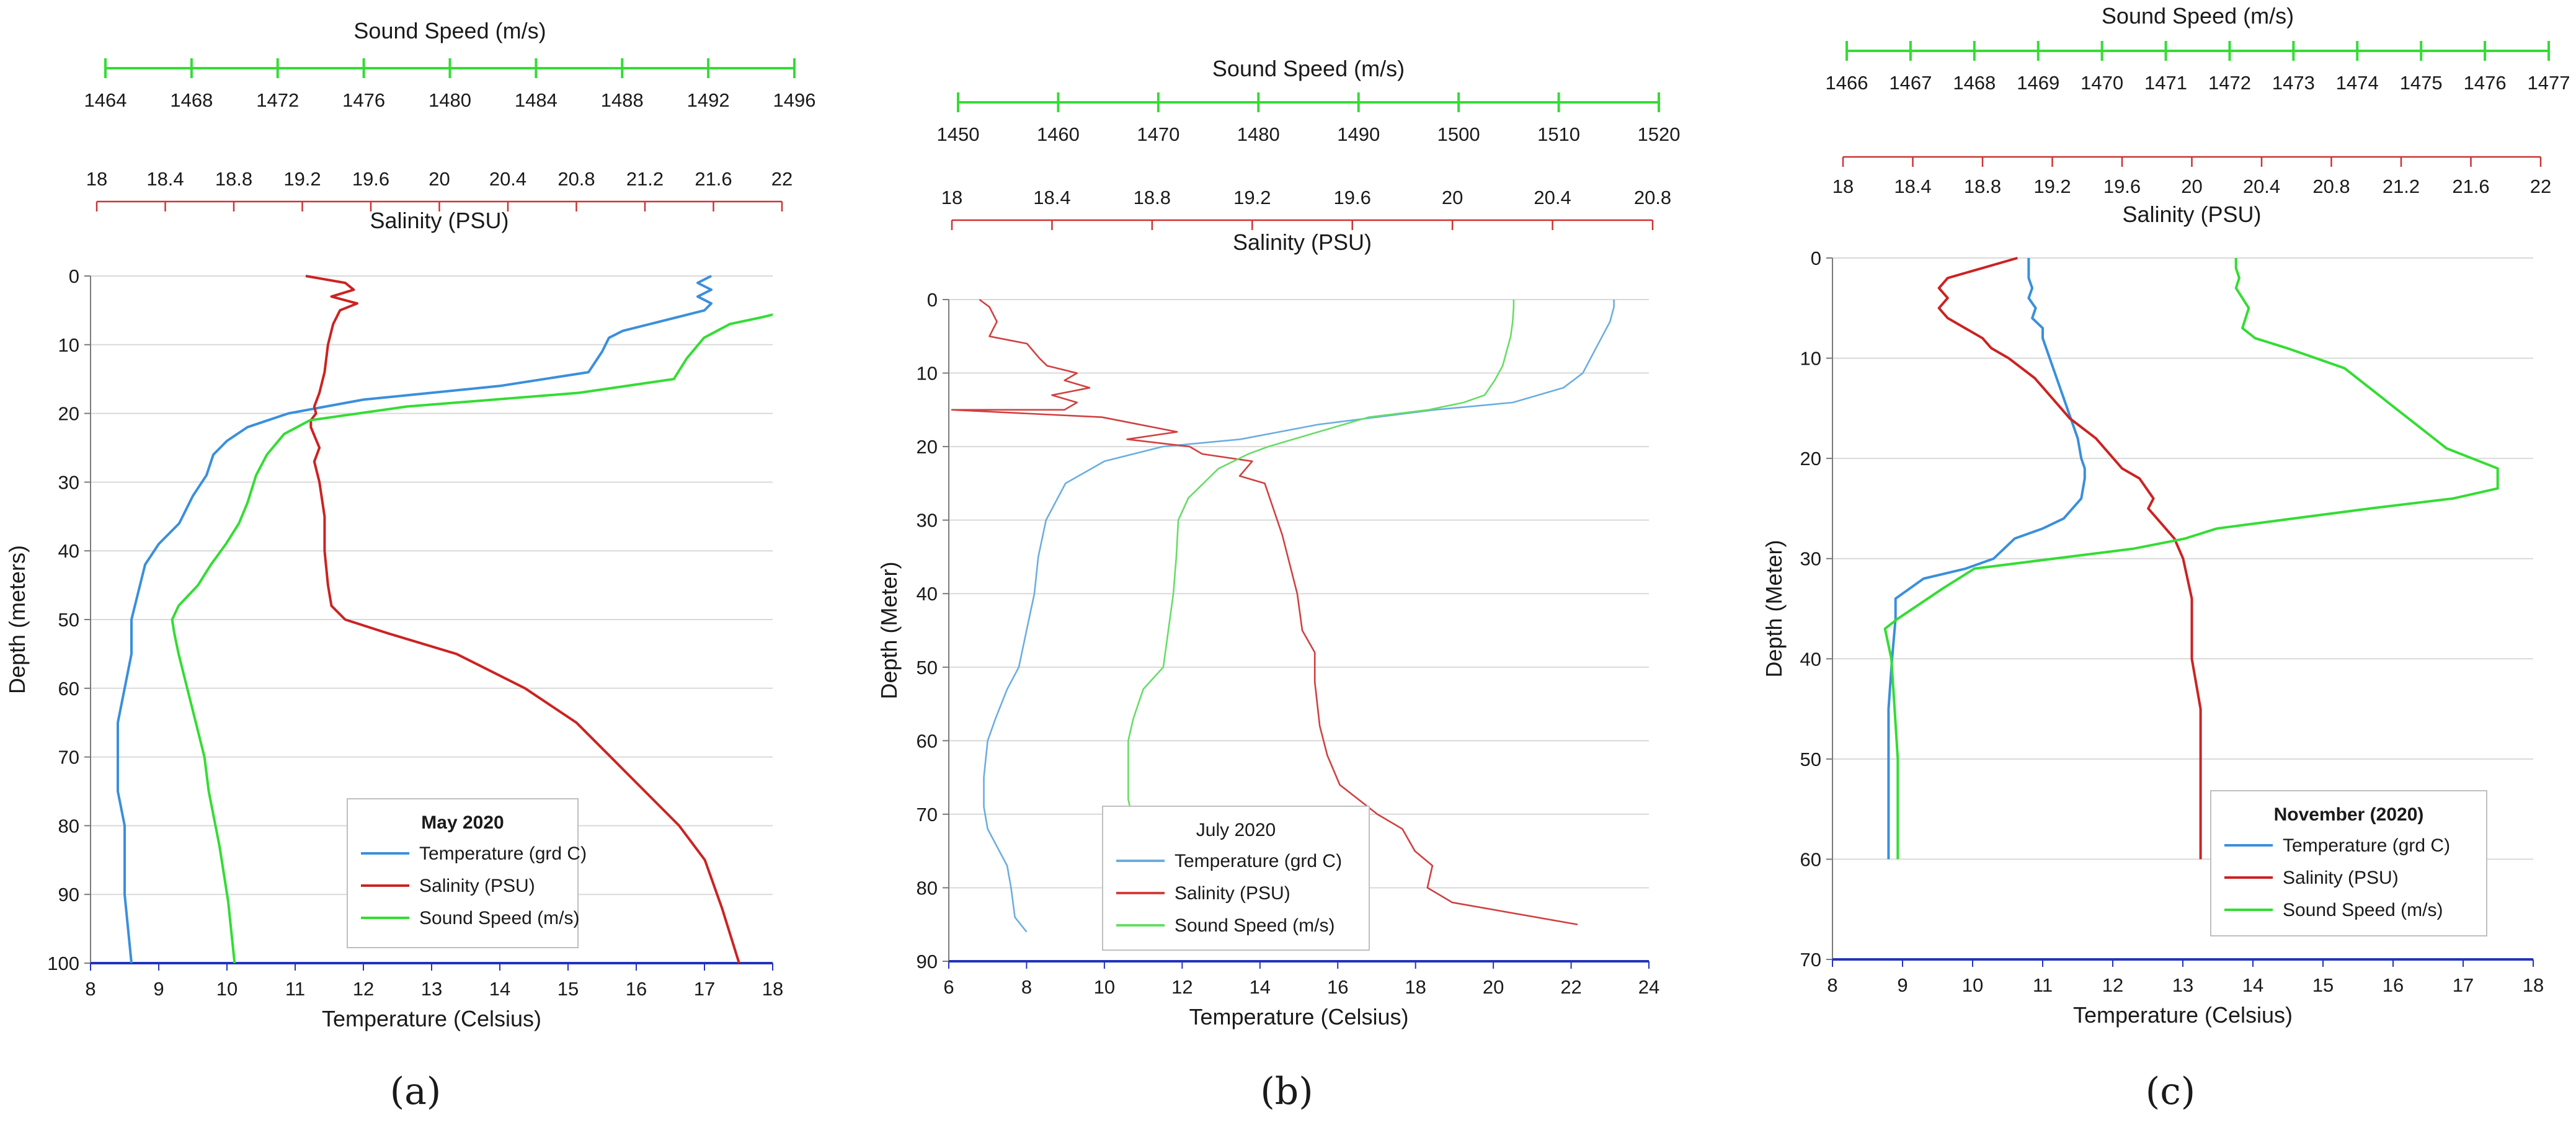 This screenshot has height=1125, width=2576. I want to click on sound-speed-tick-label: 1500, so click(1458, 134).